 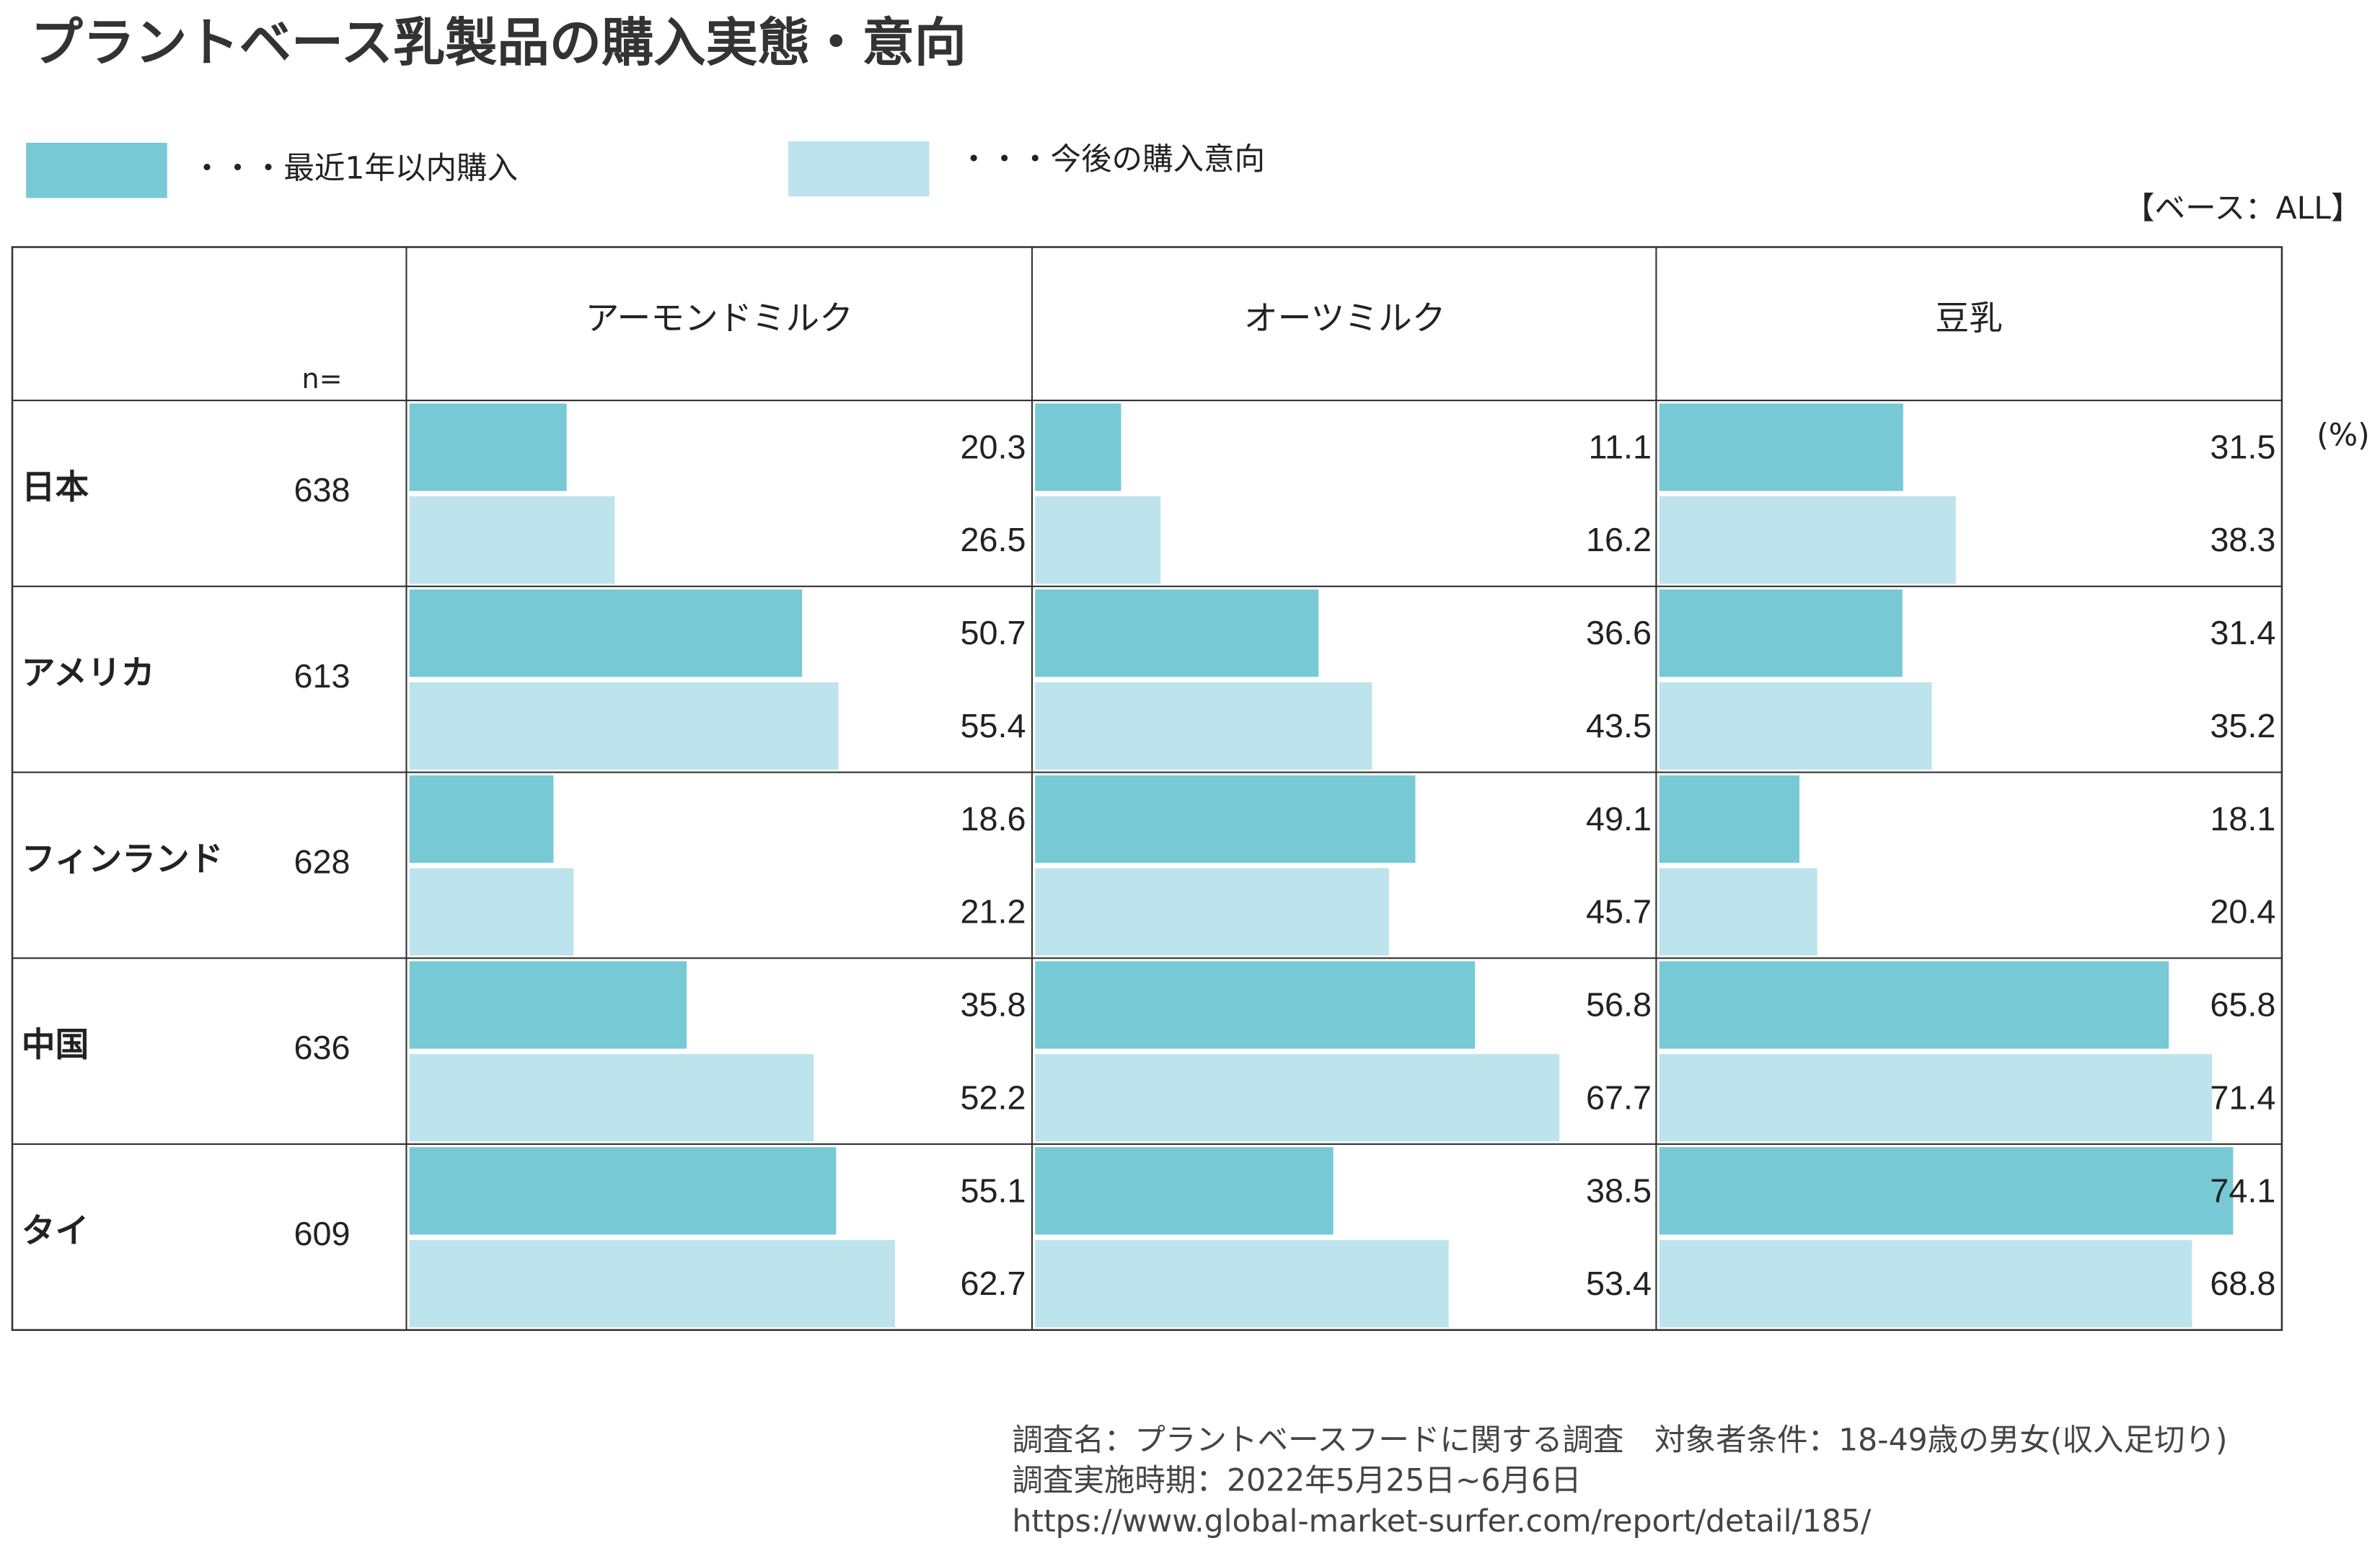 I want to click on value-label: 18.1, so click(x=2242, y=819).